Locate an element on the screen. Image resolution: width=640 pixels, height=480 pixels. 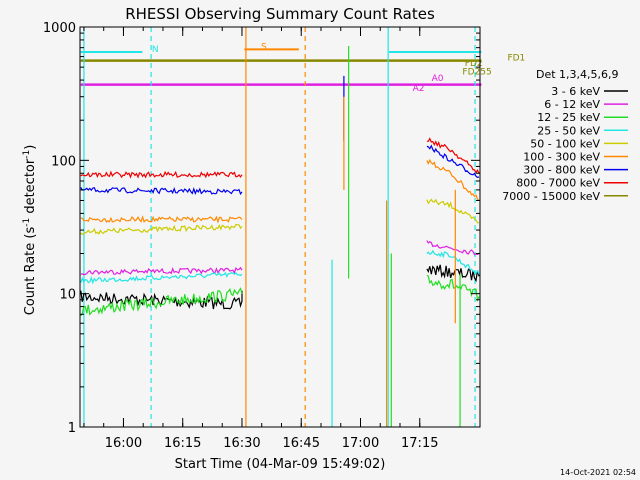
y-tick-label-1: 10 is located at coordinates (67, 295).